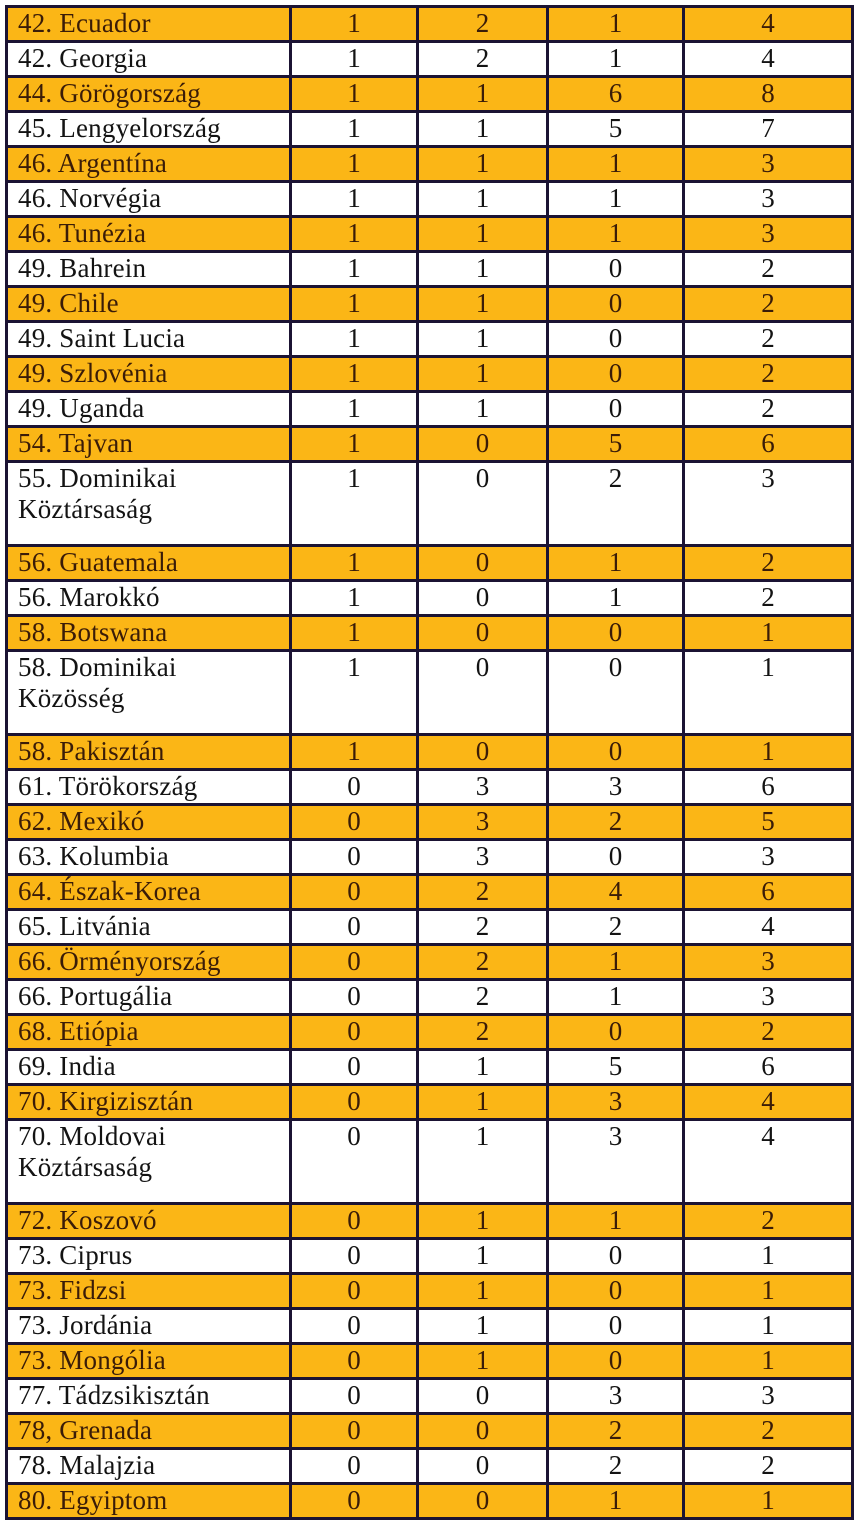 The width and height of the screenshot is (856, 1523). Describe the element at coordinates (148, 927) in the screenshot. I see `country-cell: 65. Litvánia` at that location.